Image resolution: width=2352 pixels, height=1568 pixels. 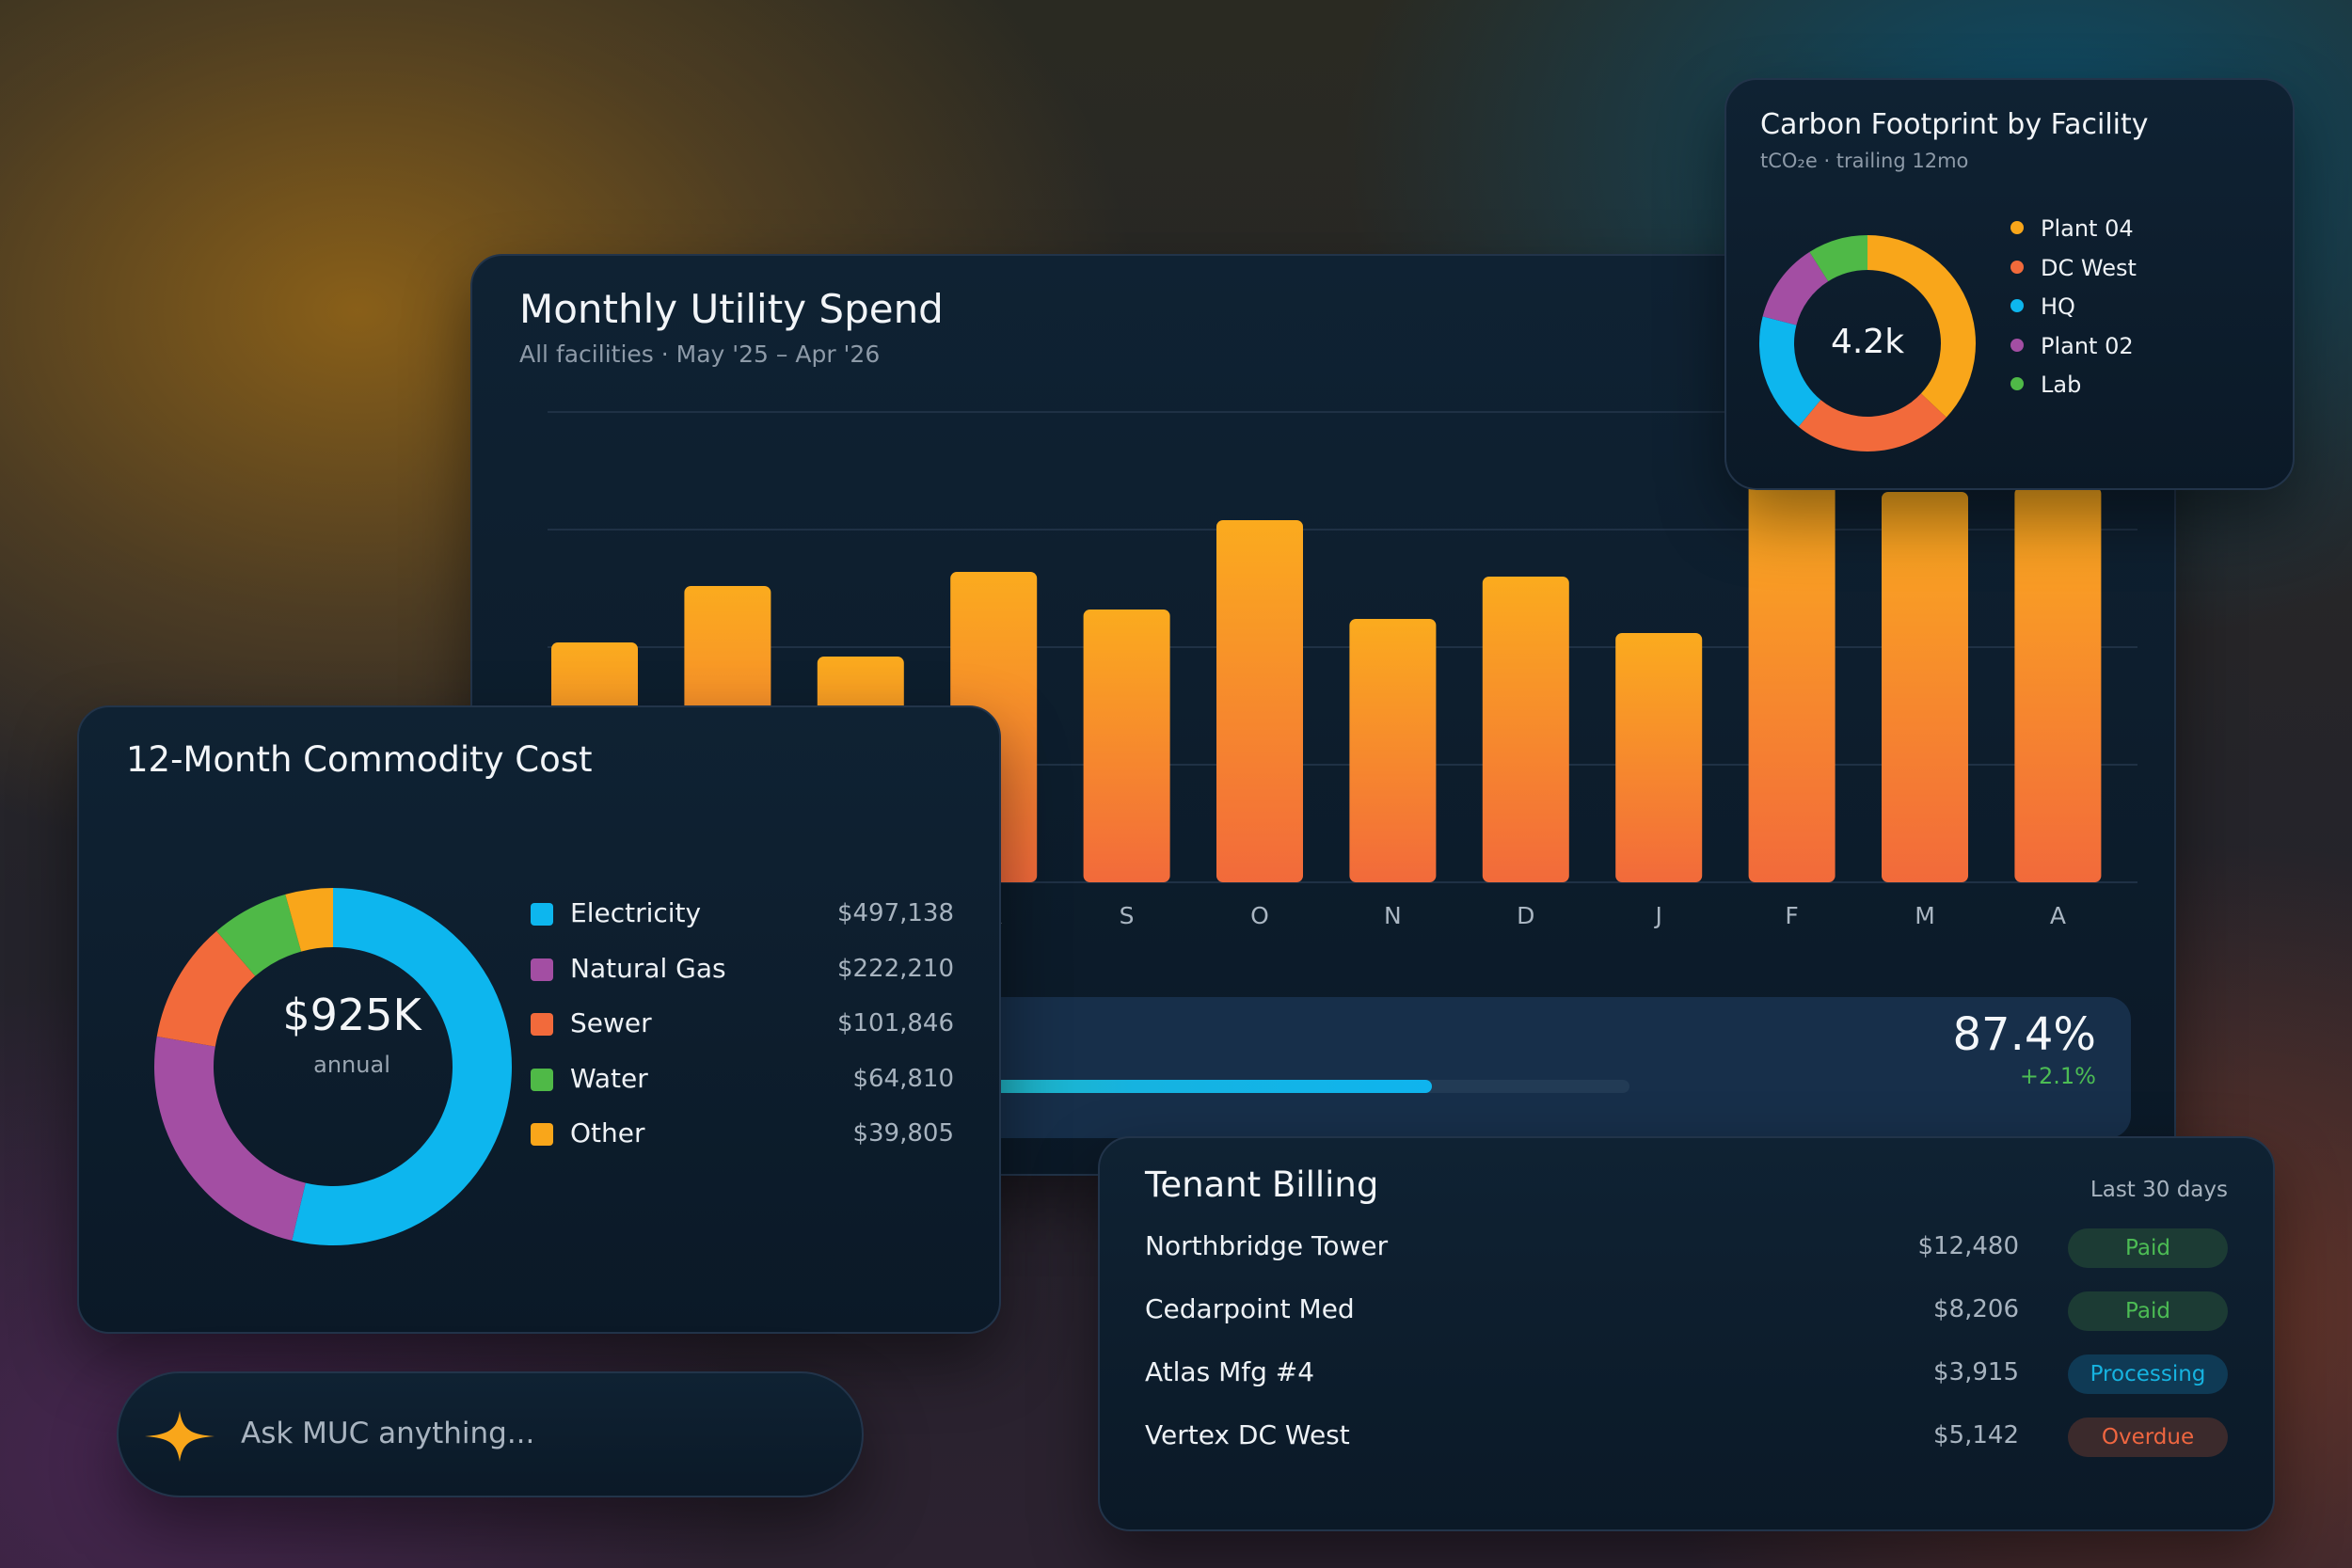 What do you see at coordinates (2087, 345) in the screenshot?
I see `legend-label: Plant 02` at bounding box center [2087, 345].